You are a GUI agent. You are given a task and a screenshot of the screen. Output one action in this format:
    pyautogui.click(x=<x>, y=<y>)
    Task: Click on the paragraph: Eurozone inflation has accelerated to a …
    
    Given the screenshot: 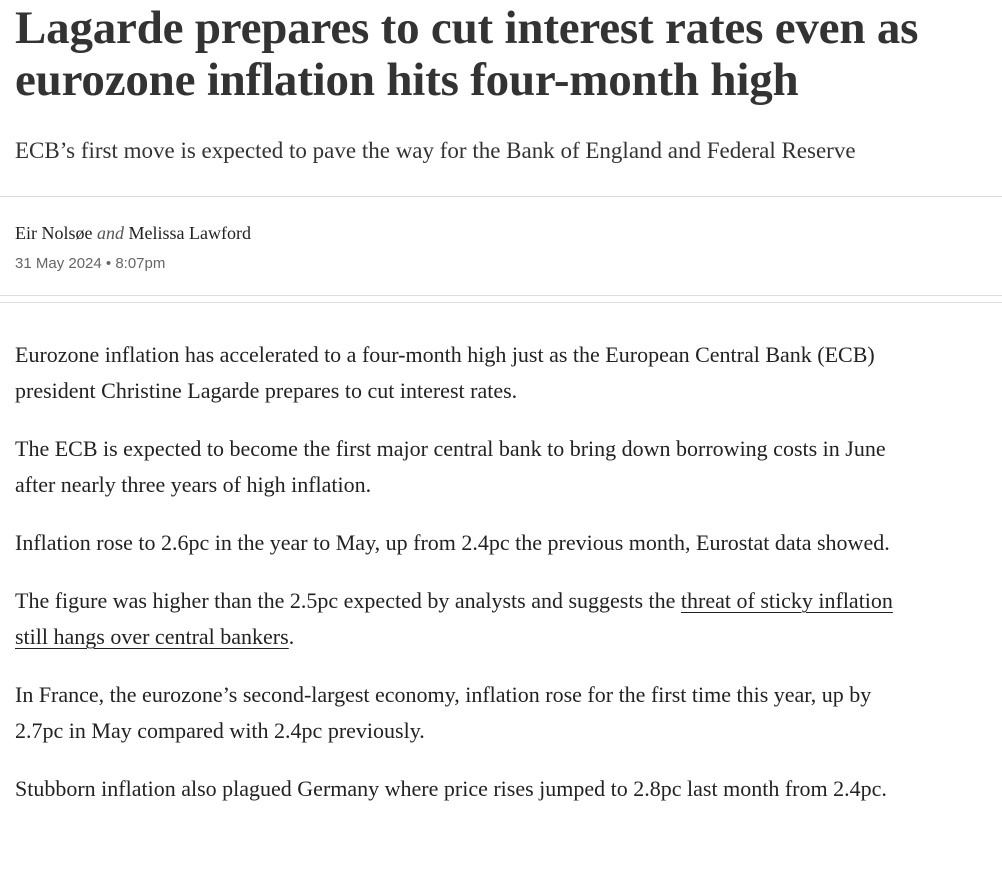 What is the action you would take?
    pyautogui.click(x=445, y=372)
    